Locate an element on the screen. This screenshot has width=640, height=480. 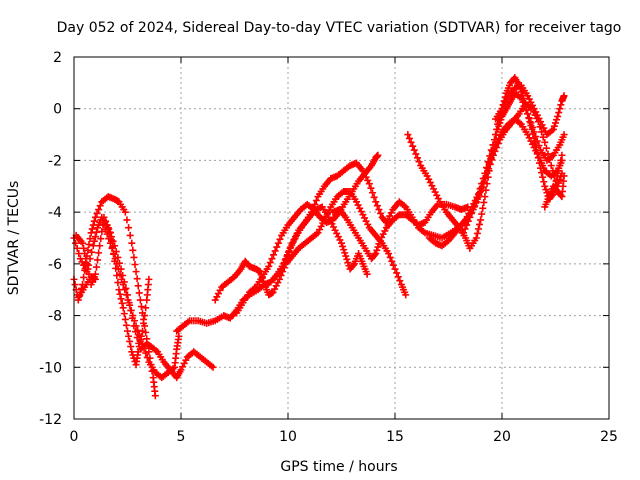
x-tick-label: 10 is located at coordinates (288, 437).